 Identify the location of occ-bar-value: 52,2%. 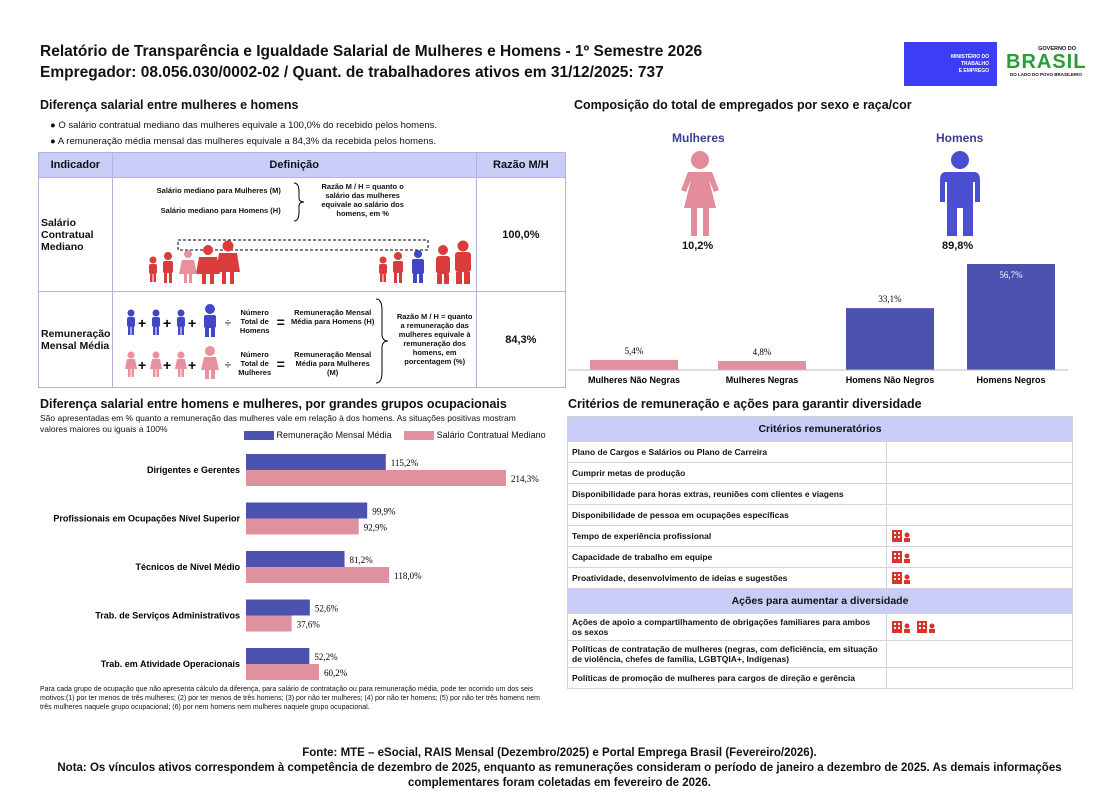
(326, 657).